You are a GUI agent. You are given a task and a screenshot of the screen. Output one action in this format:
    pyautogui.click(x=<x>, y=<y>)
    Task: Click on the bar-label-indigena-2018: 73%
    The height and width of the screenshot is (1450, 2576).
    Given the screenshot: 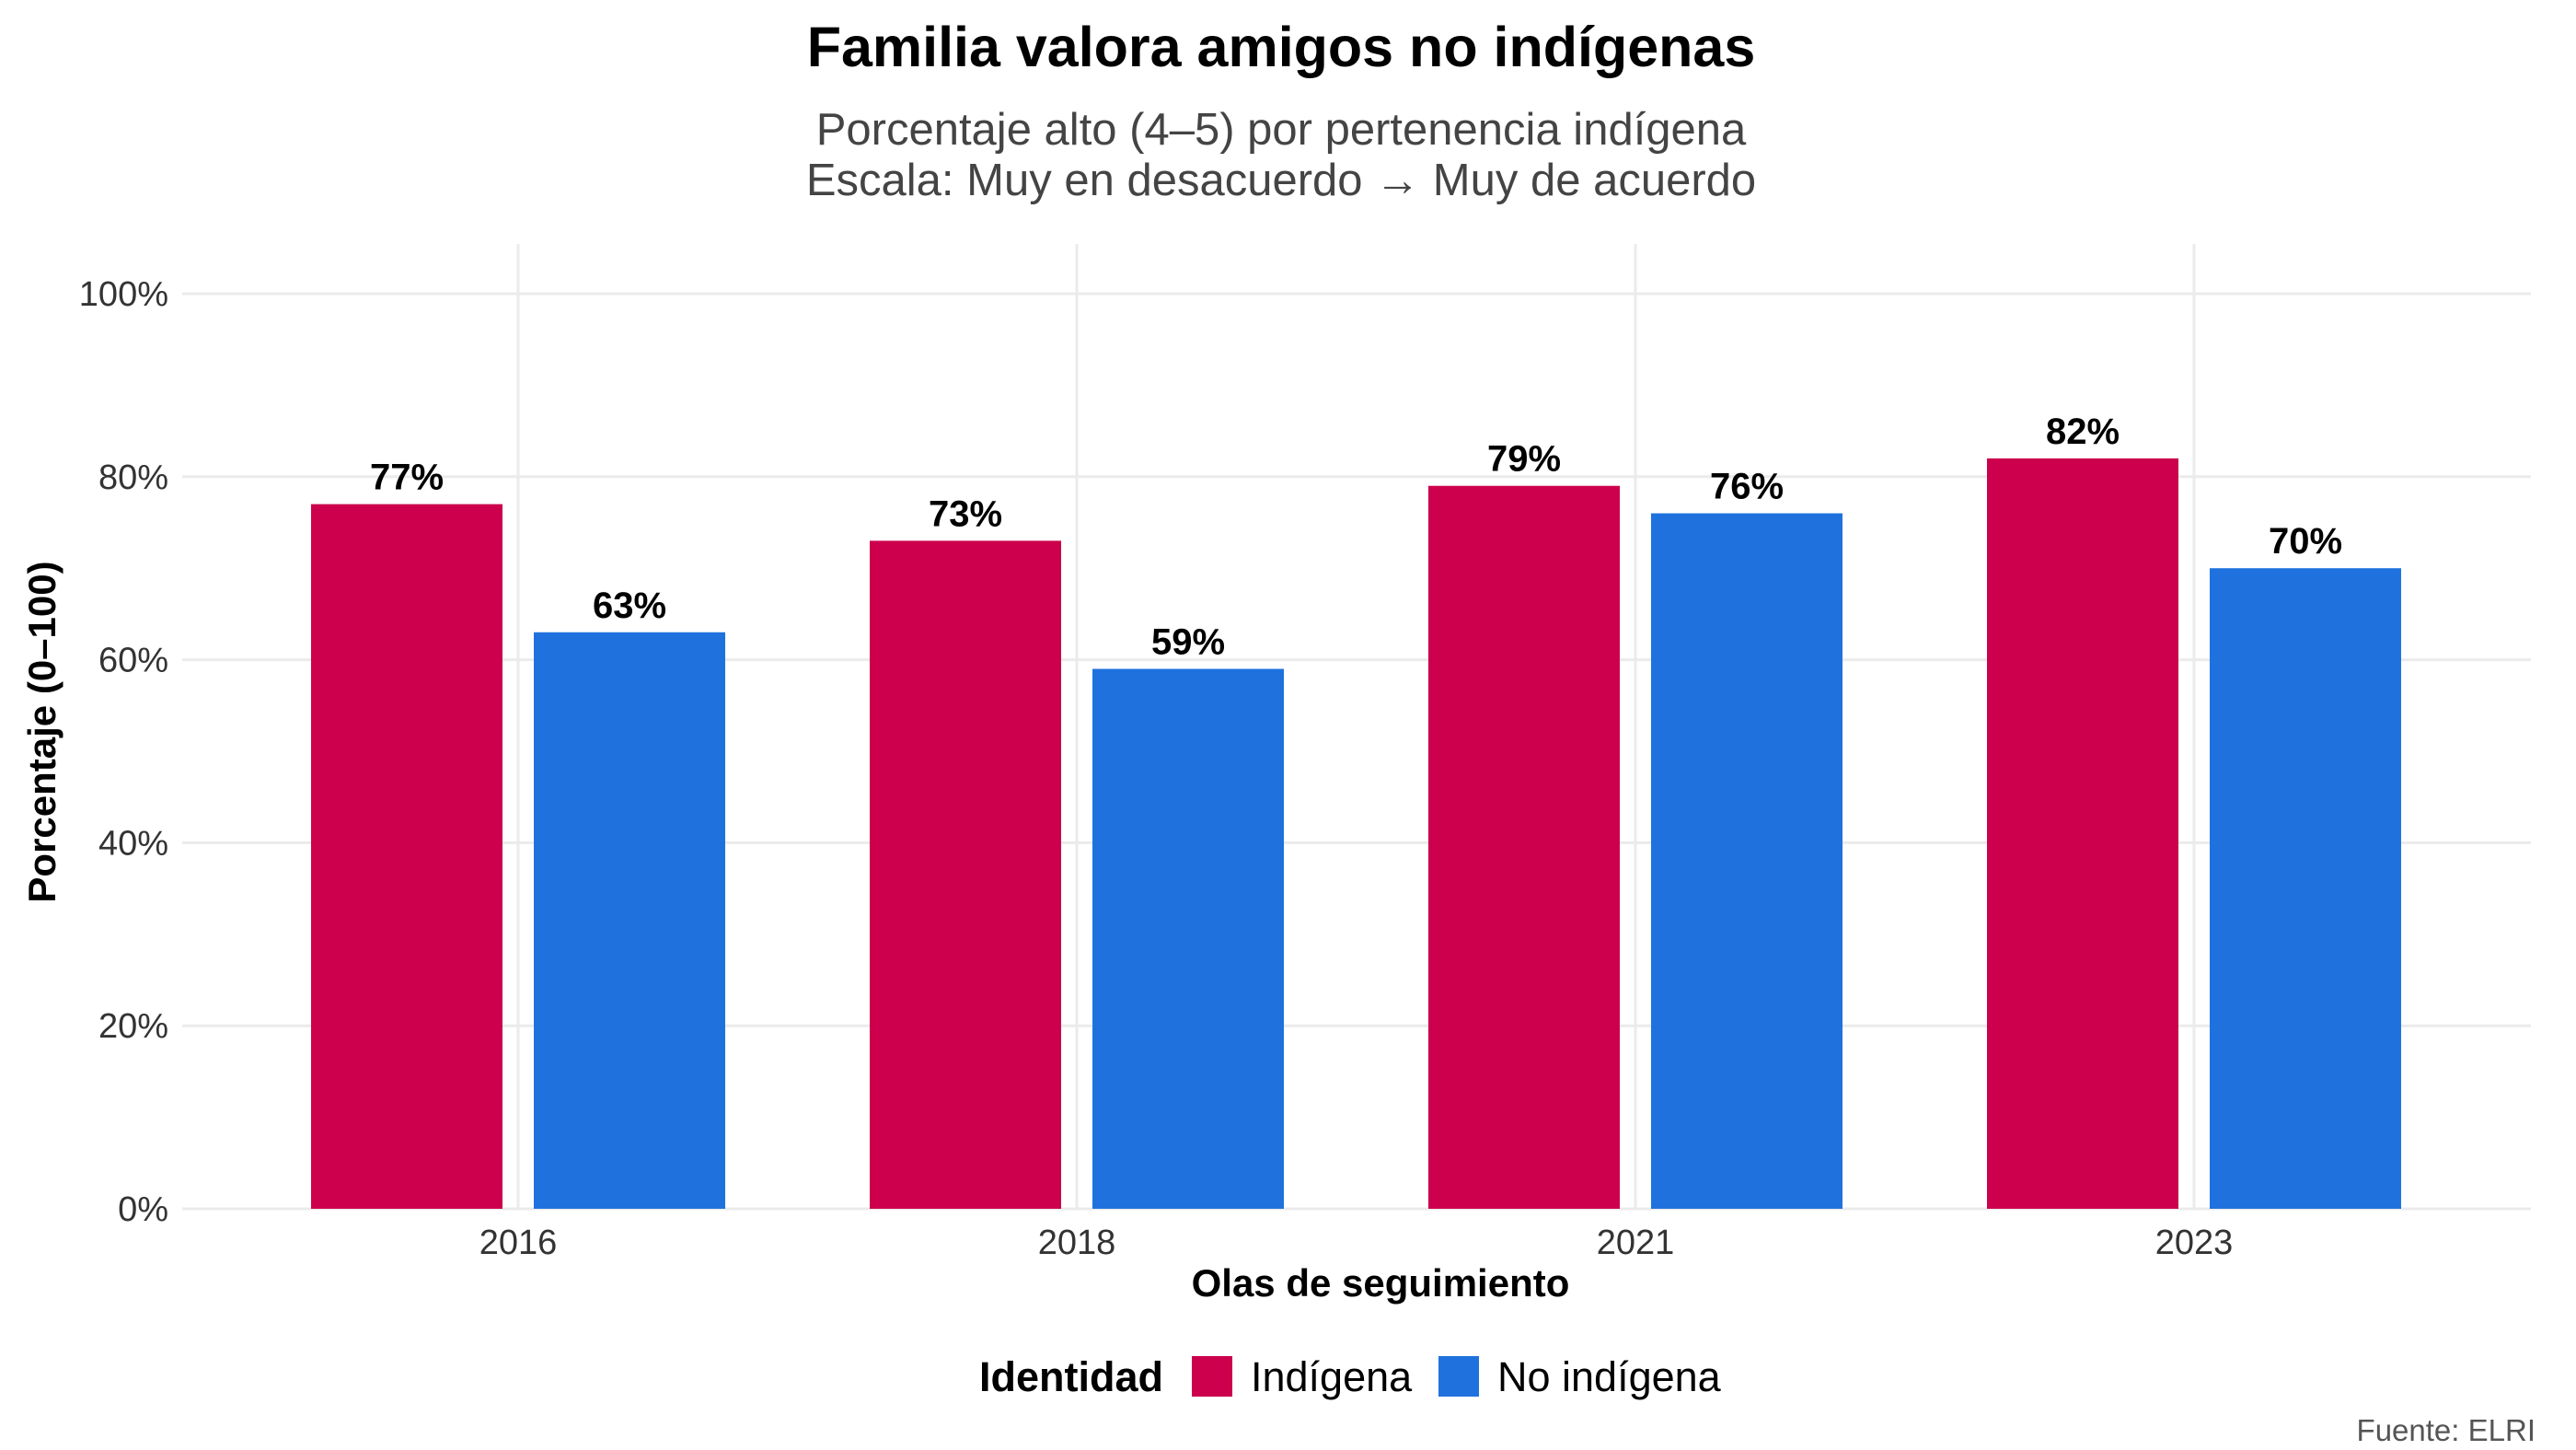 What is the action you would take?
    pyautogui.click(x=965, y=513)
    